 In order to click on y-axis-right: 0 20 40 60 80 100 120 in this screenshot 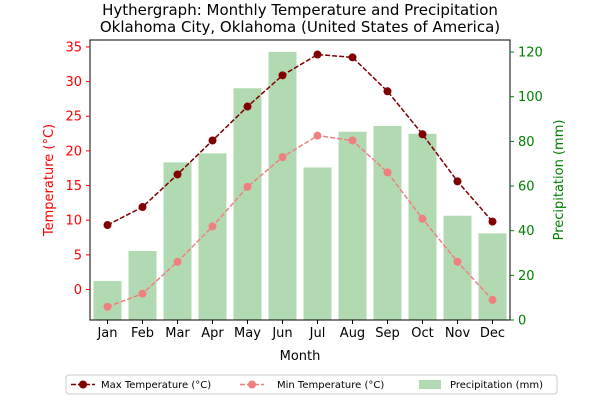, I will do `click(526, 187)`.